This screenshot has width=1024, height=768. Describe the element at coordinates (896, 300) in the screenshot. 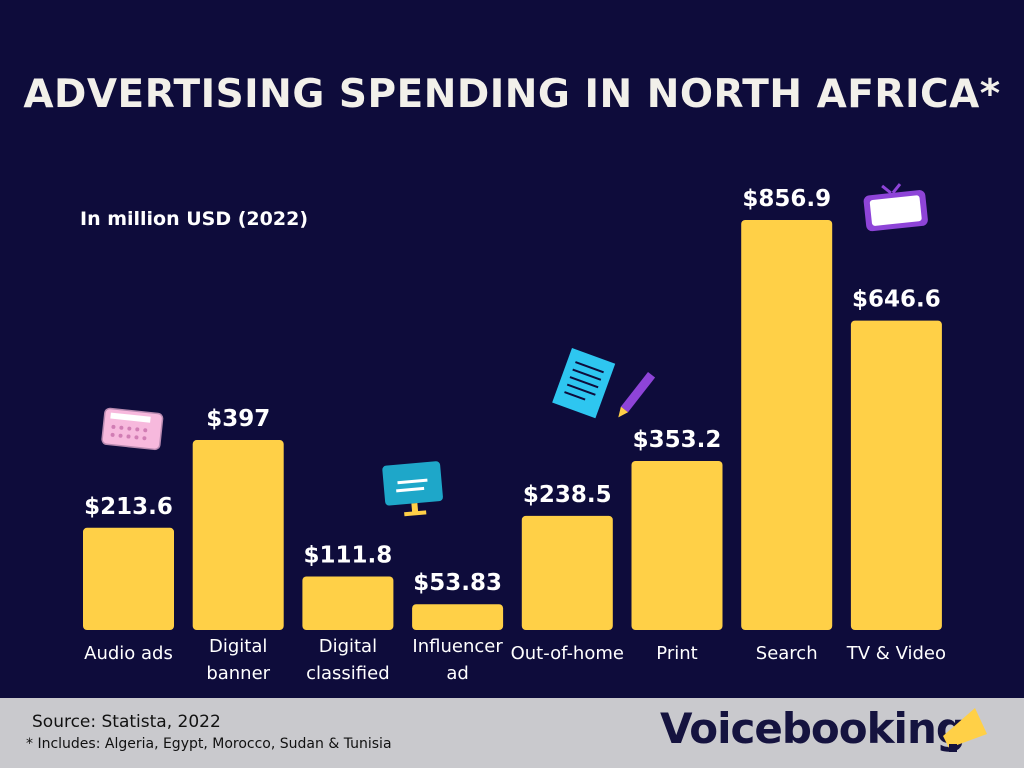

I see `data-label: $646.6` at that location.